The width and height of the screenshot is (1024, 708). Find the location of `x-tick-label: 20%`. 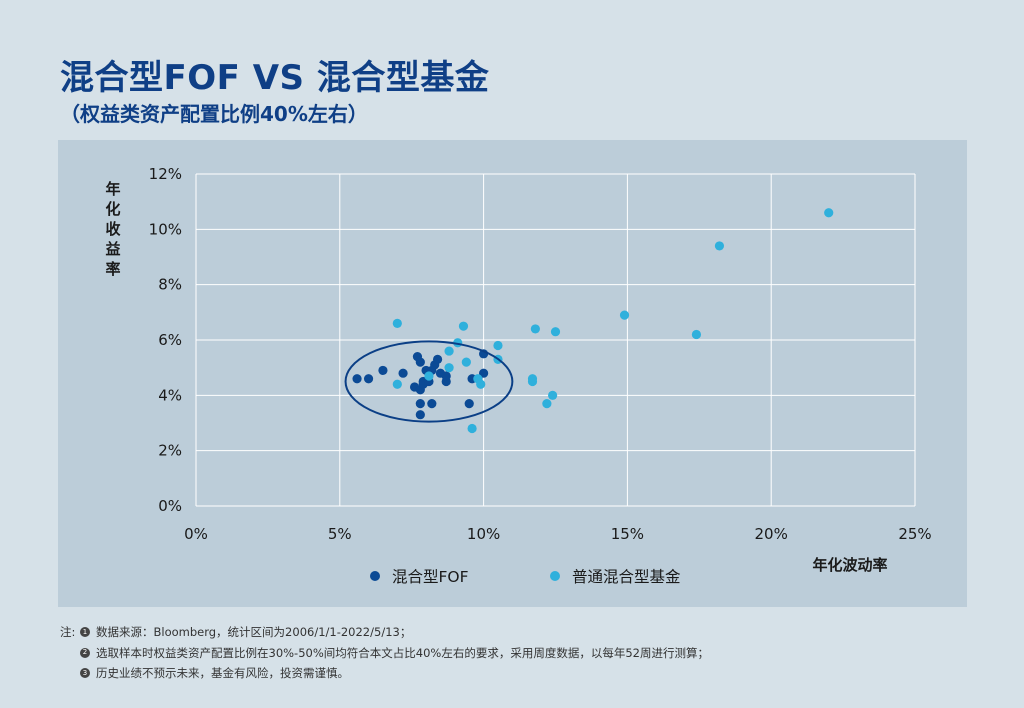

x-tick-label: 20% is located at coordinates (771, 534).